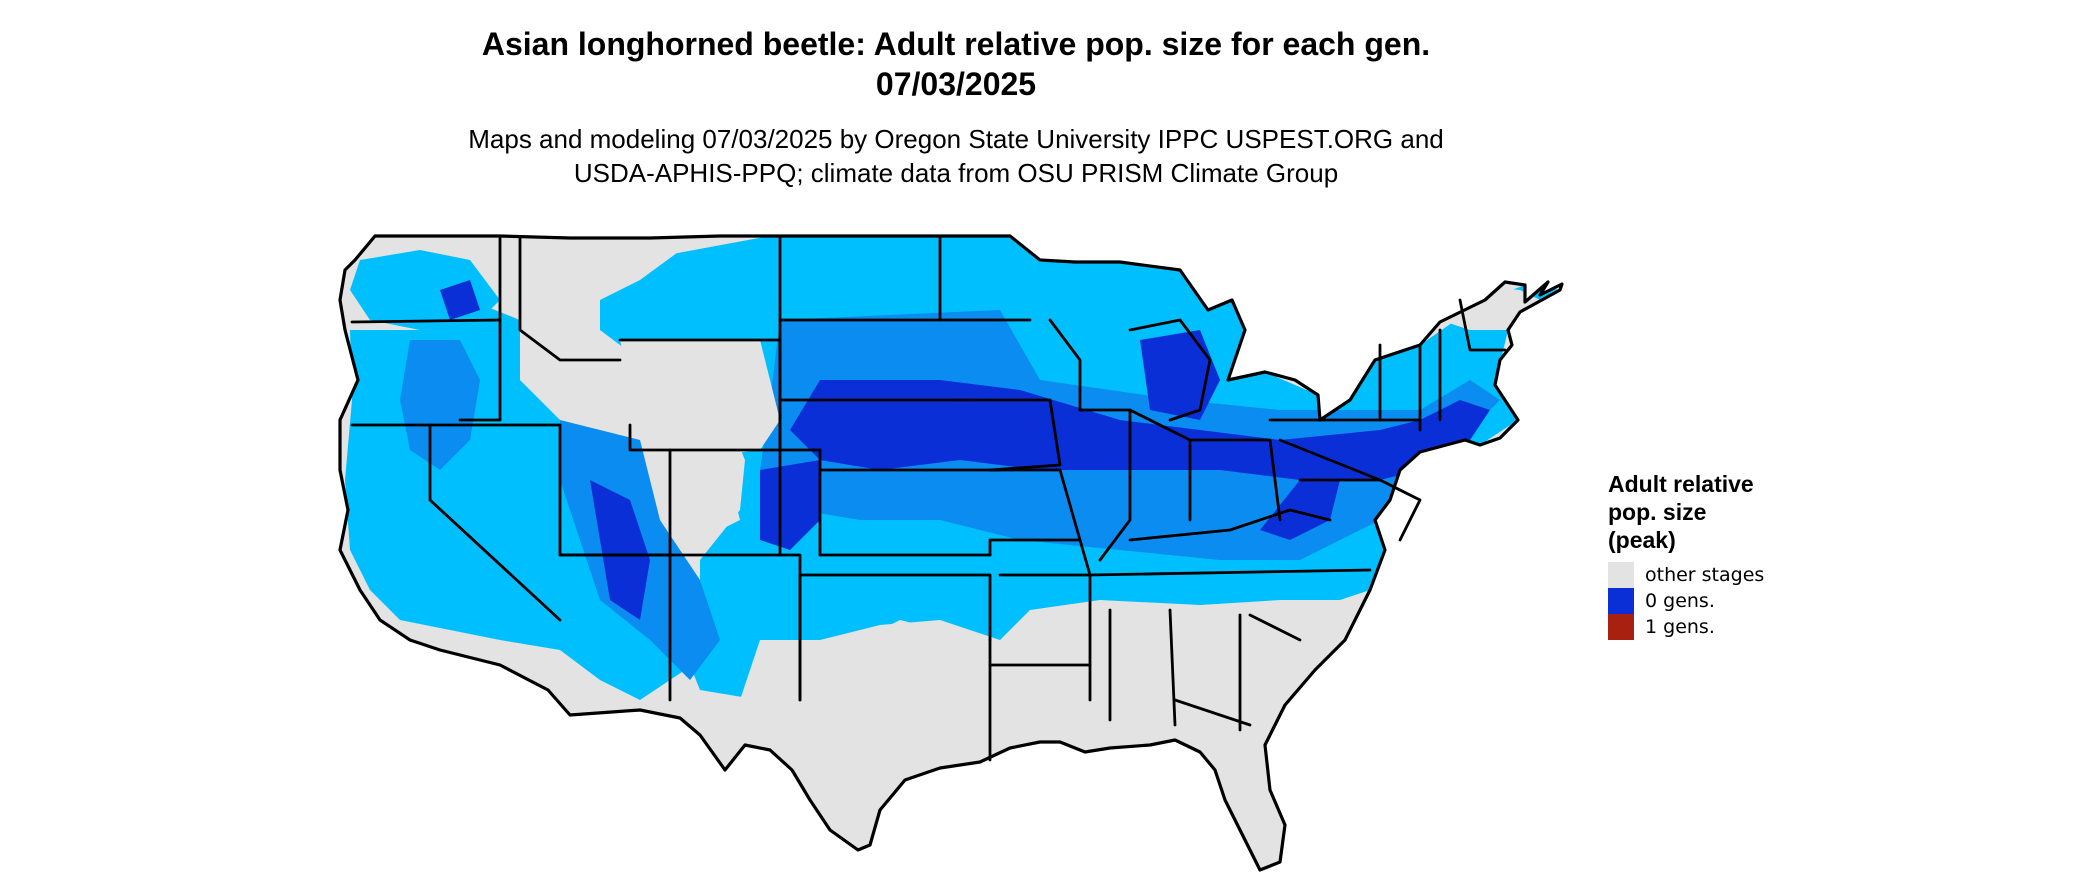  I want to click on legend-label-1-gens: 1 gens., so click(1680, 627).